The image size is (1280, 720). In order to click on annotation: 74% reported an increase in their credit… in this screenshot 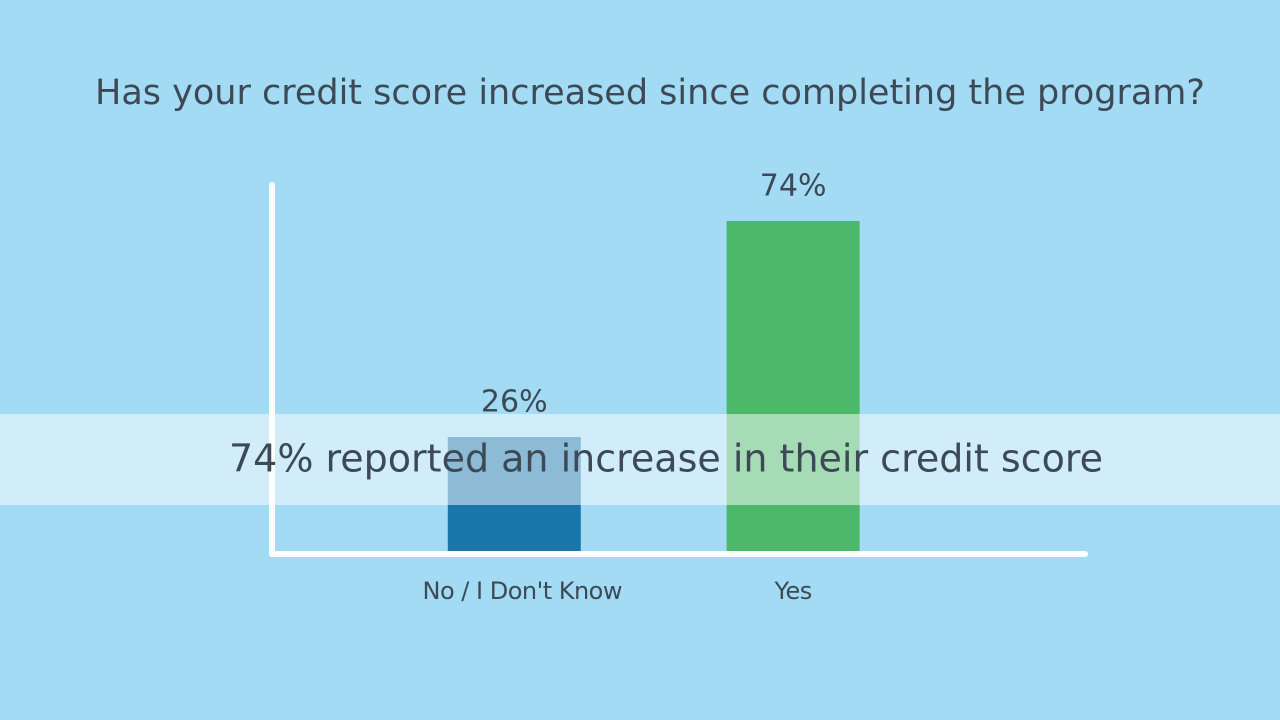, I will do `click(666, 459)`.